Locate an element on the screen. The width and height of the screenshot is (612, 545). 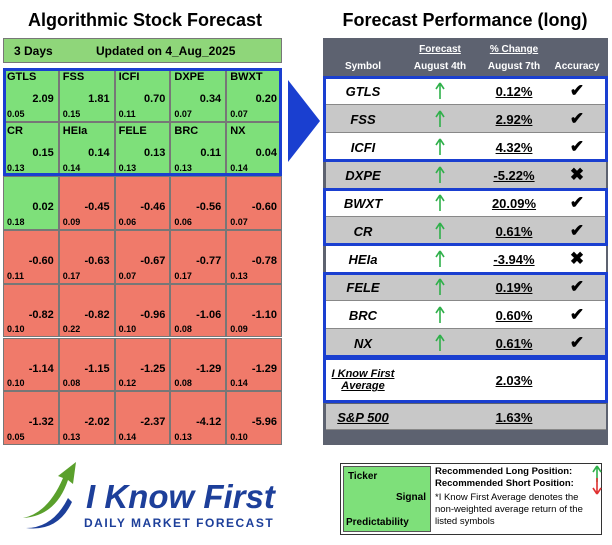
cell-predictability: 0.17 is located at coordinates (71, 275).